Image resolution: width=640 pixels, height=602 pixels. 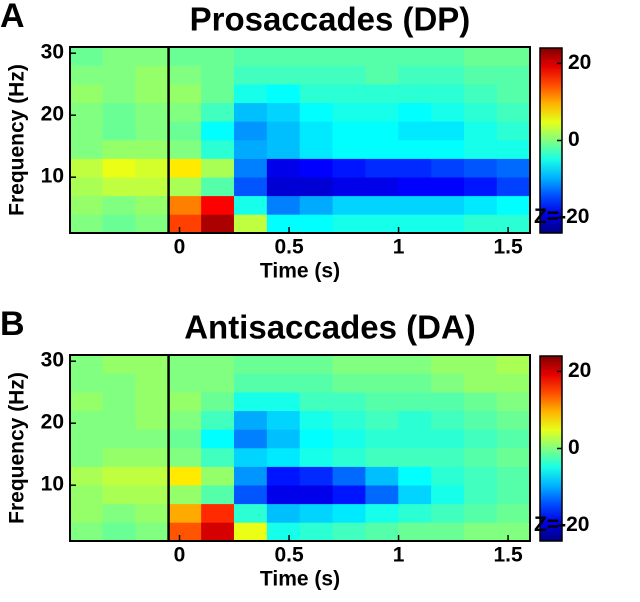 I want to click on x-tick-label: 1, so click(x=399, y=247).